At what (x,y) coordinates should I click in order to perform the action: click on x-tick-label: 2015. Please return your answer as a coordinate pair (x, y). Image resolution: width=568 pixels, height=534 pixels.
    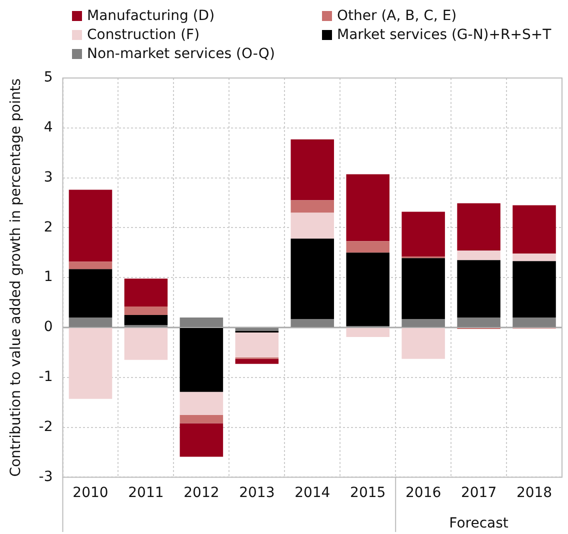
    Looking at the image, I should click on (368, 493).